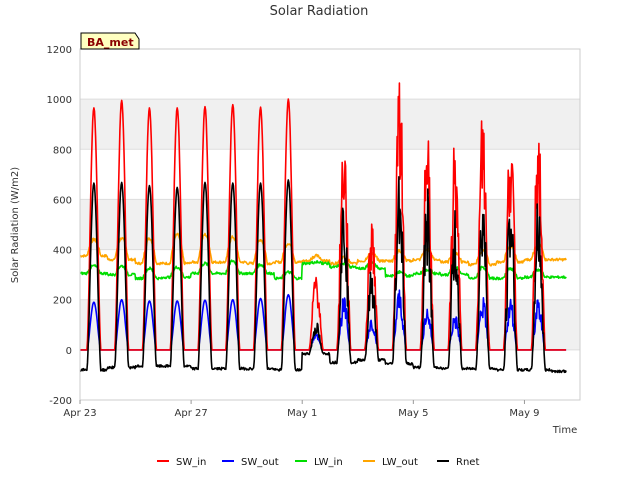 This screenshot has width=640, height=480. Describe the element at coordinates (79, 413) in the screenshot. I see `x-tick-label: Apr 23` at that location.